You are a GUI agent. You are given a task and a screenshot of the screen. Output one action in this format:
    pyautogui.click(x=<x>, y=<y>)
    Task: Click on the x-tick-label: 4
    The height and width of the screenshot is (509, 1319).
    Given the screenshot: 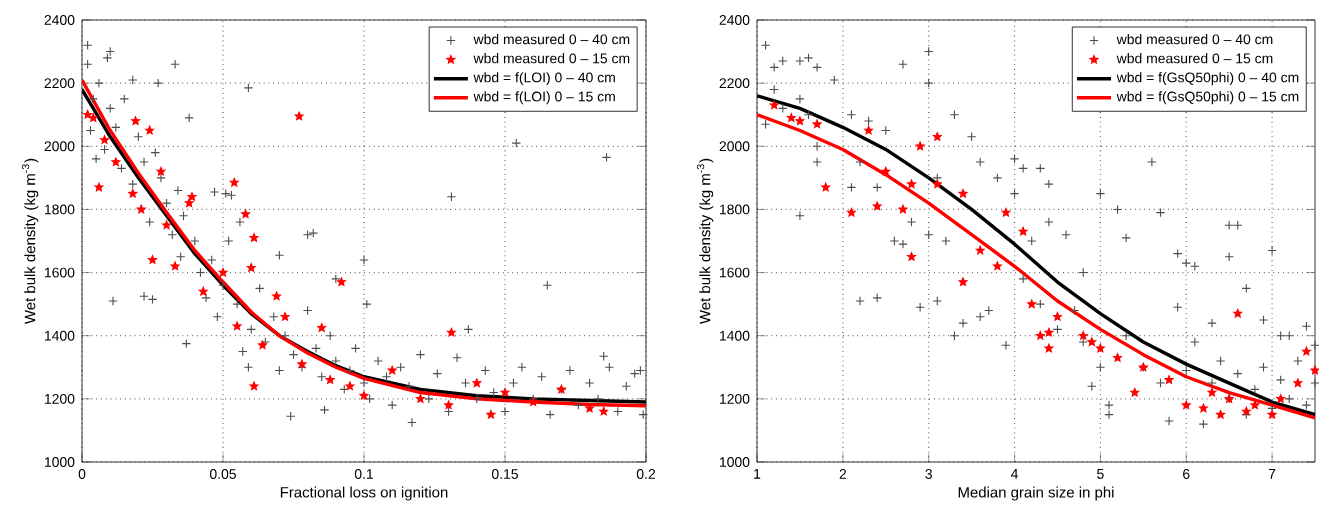 What is the action you would take?
    pyautogui.click(x=1014, y=474)
    